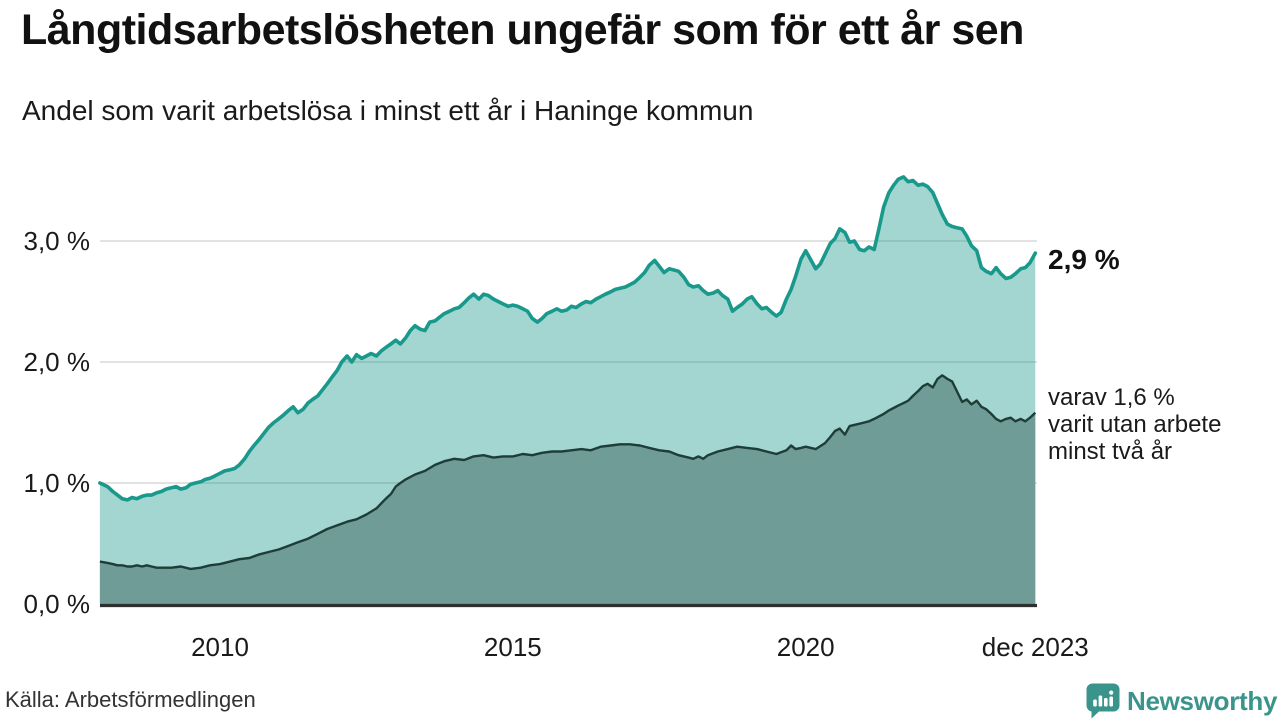  What do you see at coordinates (220, 647) in the screenshot?
I see `x-tick-label: 2010` at bounding box center [220, 647].